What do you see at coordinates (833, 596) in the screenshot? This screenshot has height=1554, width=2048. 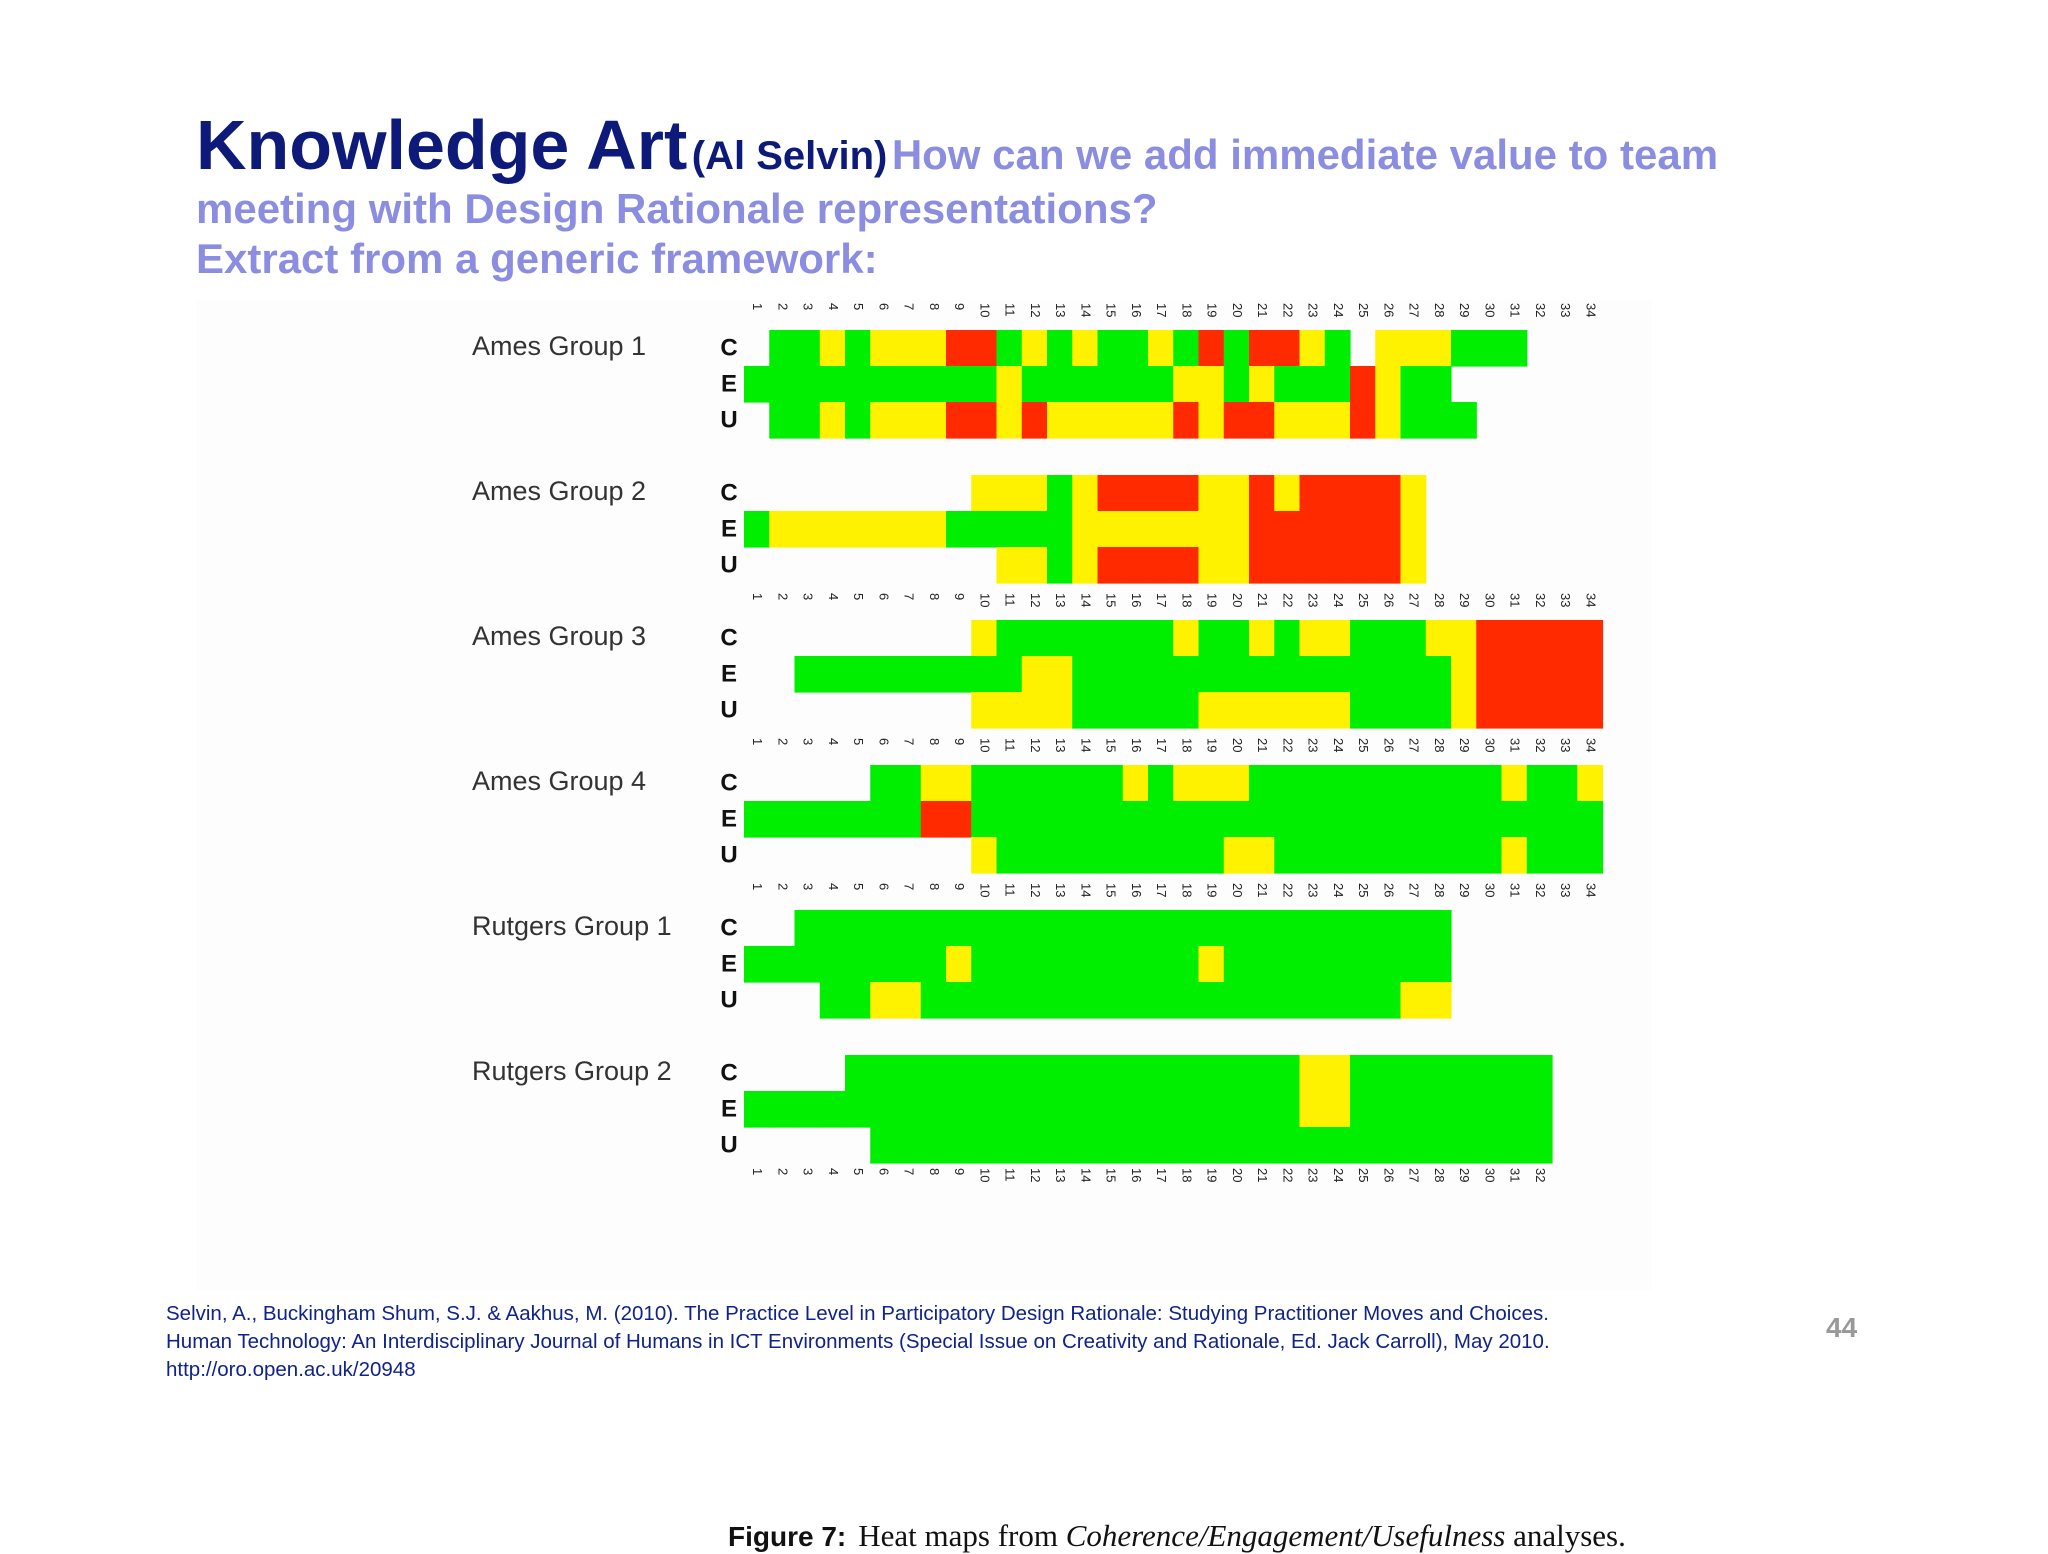 I see `group-3-axis-top-tick-4: 4` at bounding box center [833, 596].